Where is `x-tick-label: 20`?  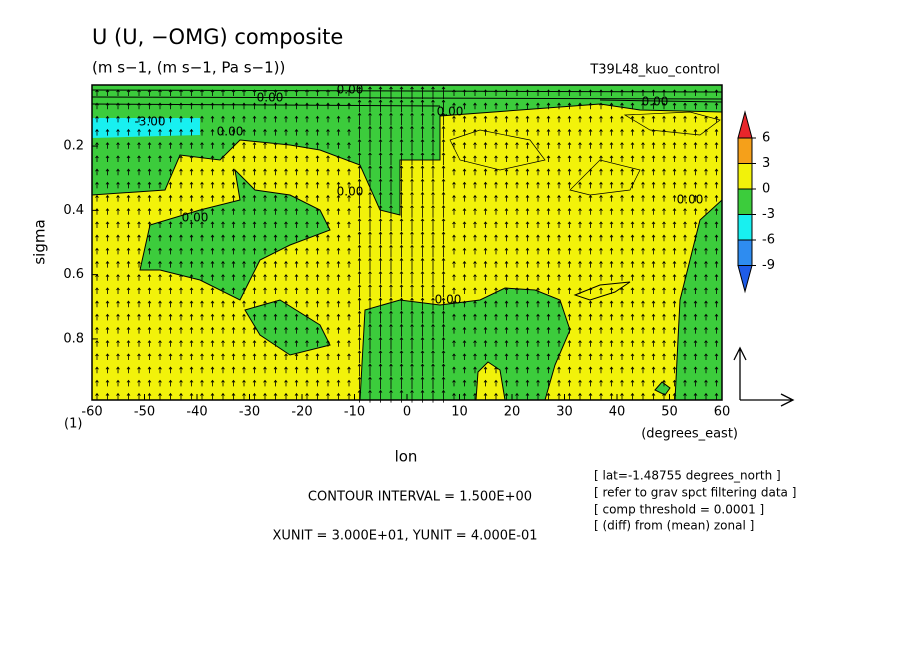
x-tick-label: 20 is located at coordinates (512, 412).